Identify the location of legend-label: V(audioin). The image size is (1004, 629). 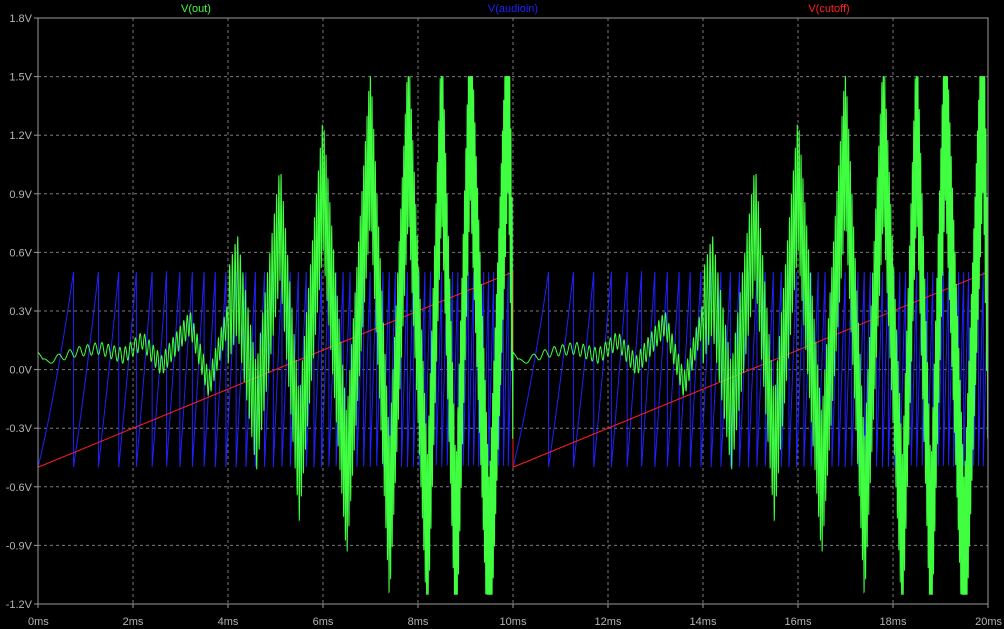
(513, 9).